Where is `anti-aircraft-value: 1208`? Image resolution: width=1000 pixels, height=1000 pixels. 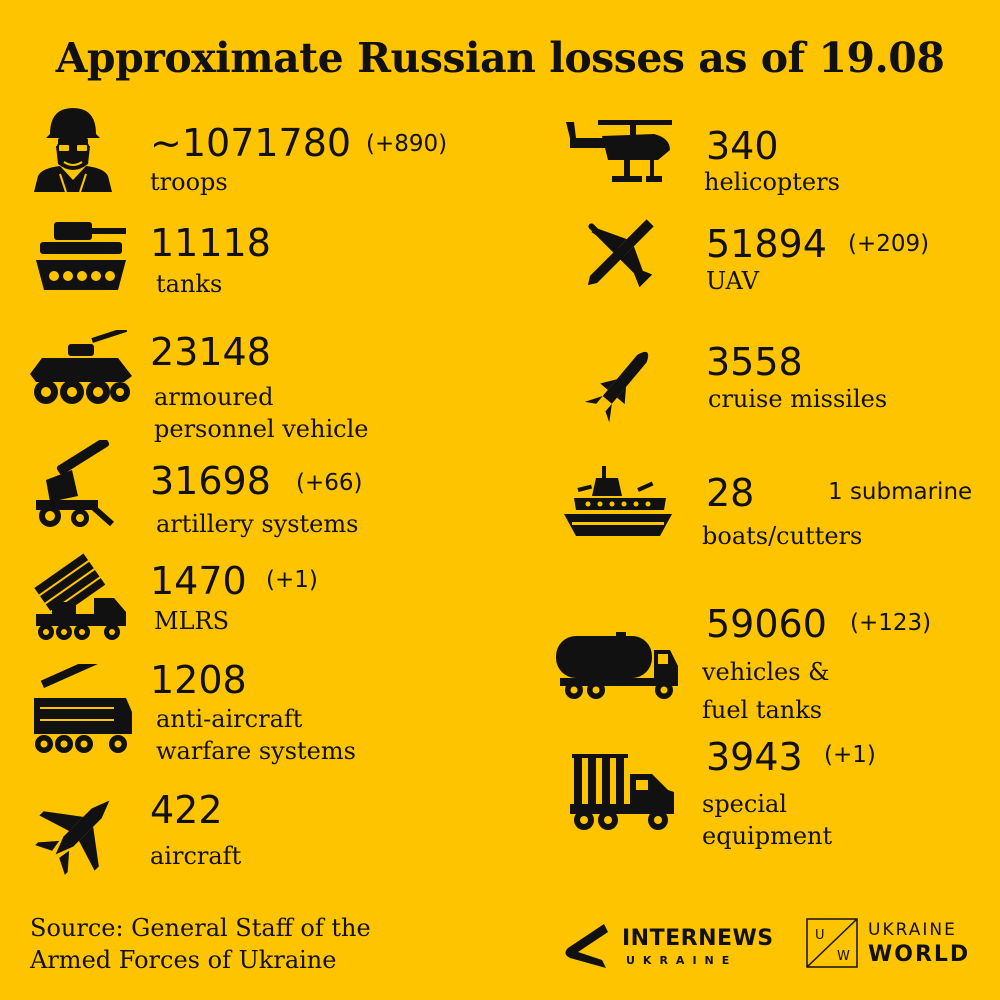 anti-aircraft-value: 1208 is located at coordinates (198, 680).